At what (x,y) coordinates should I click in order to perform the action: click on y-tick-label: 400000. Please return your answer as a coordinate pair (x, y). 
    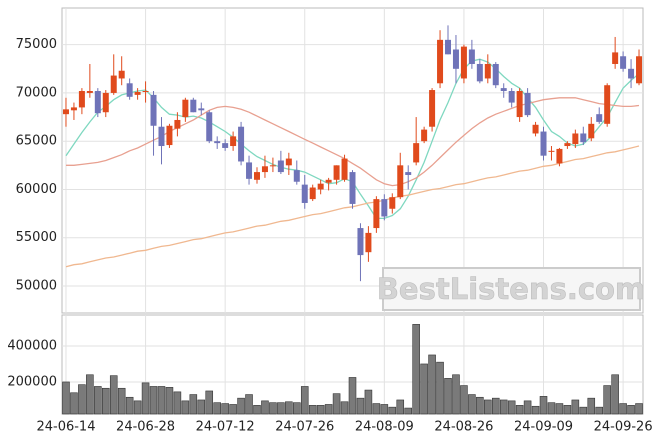
    Looking at the image, I should click on (32, 345).